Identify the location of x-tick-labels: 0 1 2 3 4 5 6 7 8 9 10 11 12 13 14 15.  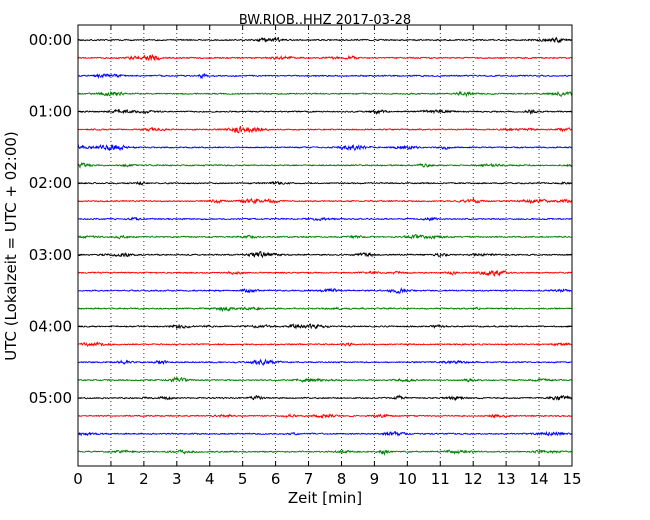
(327, 479).